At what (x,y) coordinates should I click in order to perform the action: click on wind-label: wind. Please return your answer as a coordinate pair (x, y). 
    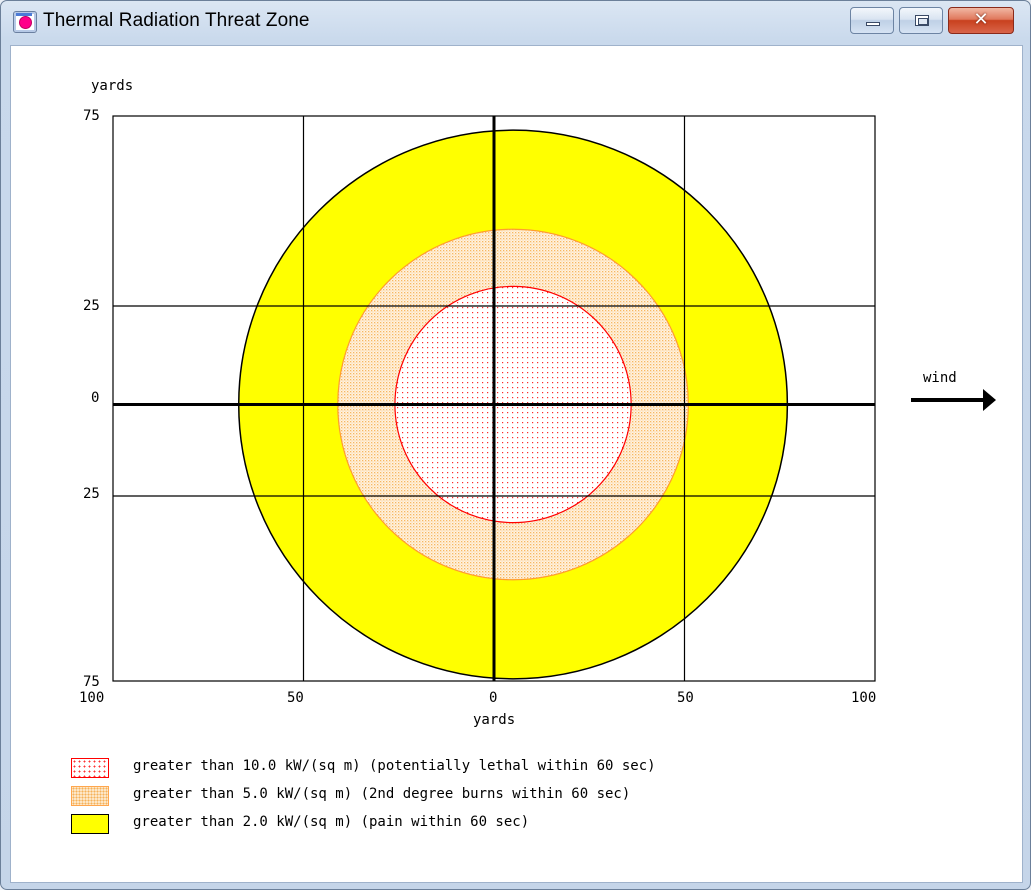
    Looking at the image, I should click on (940, 378).